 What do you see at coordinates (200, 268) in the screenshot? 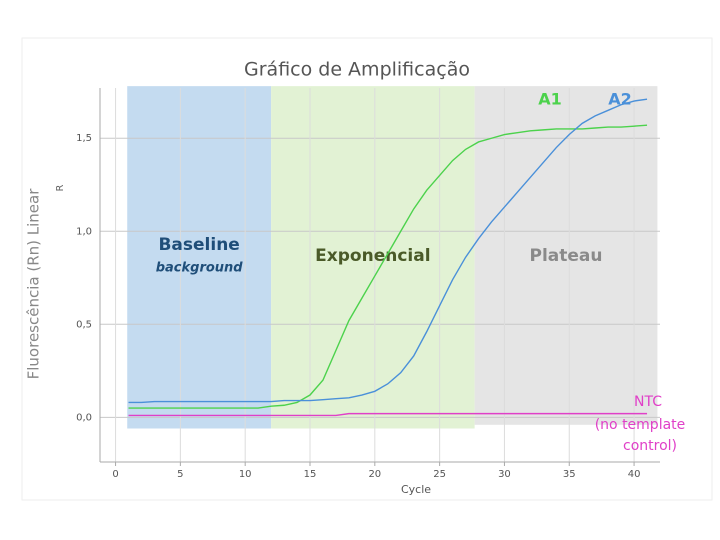
I see `region-sublabel: background` at bounding box center [200, 268].